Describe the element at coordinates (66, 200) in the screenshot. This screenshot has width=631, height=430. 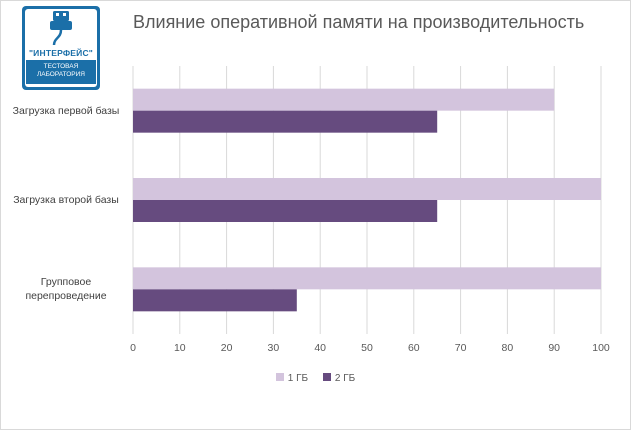
I see `y-category-label: Загрузка второй базы` at that location.